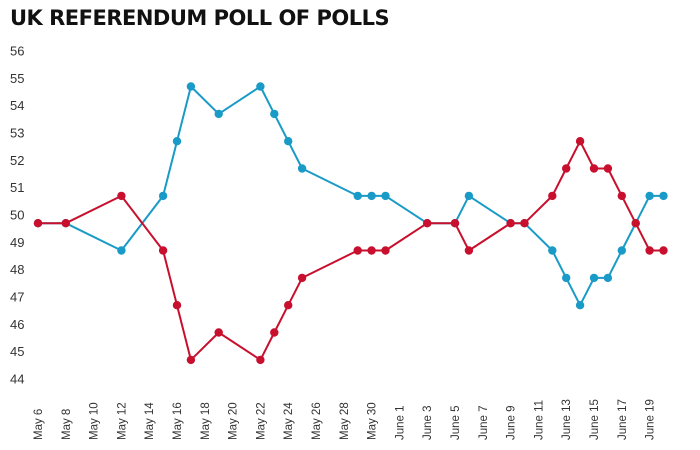  Describe the element at coordinates (428, 422) in the screenshot. I see `x-tick-label: June 3` at that location.